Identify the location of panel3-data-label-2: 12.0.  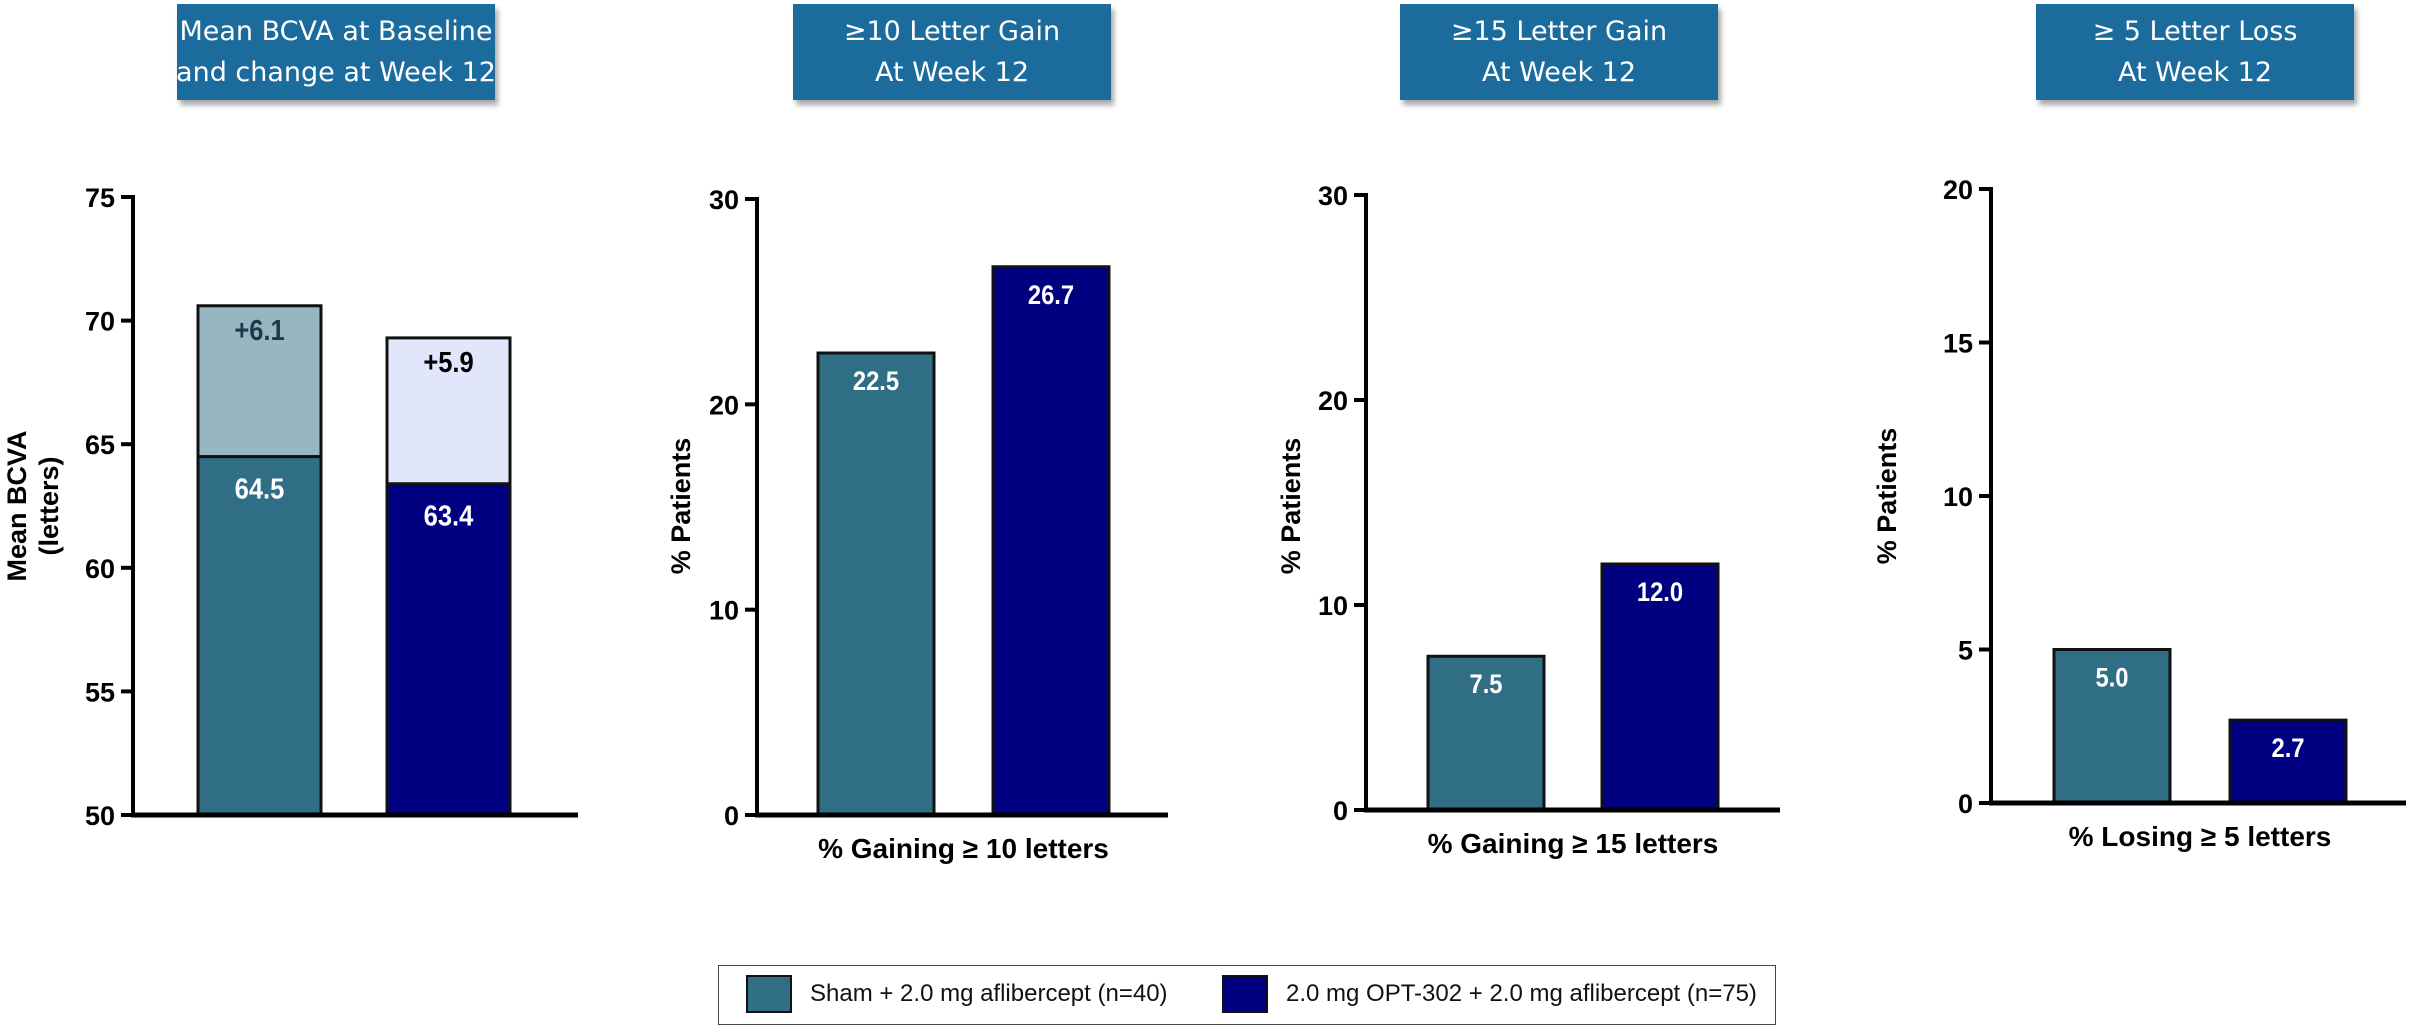
(1660, 593).